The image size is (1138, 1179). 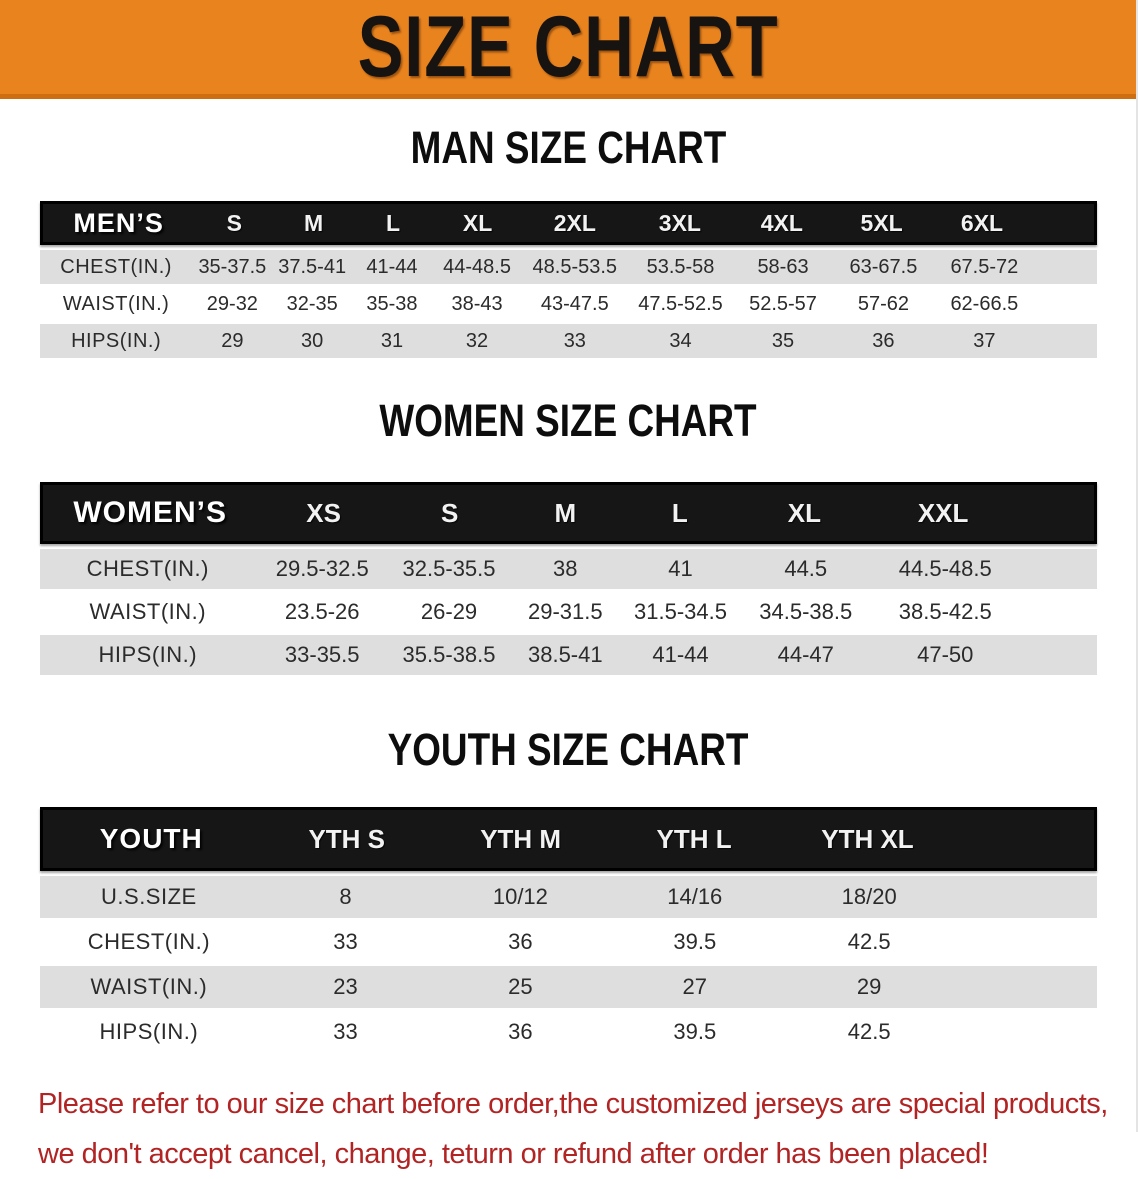 I want to click on size-value: 42.5, so click(x=869, y=941).